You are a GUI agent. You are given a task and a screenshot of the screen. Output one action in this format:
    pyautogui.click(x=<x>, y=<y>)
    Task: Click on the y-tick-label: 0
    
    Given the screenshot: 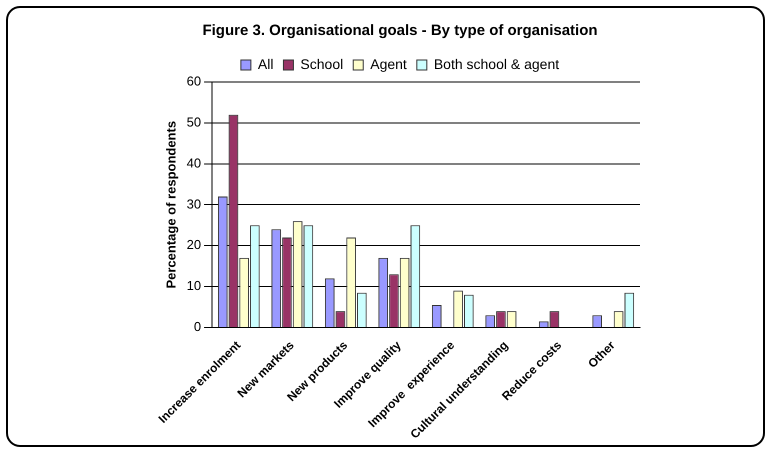 What is the action you would take?
    pyautogui.click(x=198, y=326)
    